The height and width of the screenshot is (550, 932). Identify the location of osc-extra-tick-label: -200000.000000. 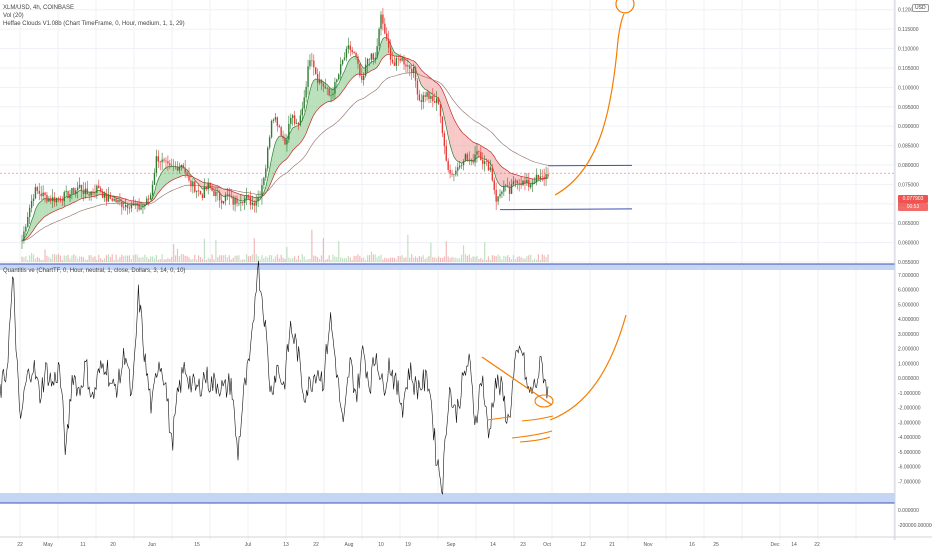
(915, 526).